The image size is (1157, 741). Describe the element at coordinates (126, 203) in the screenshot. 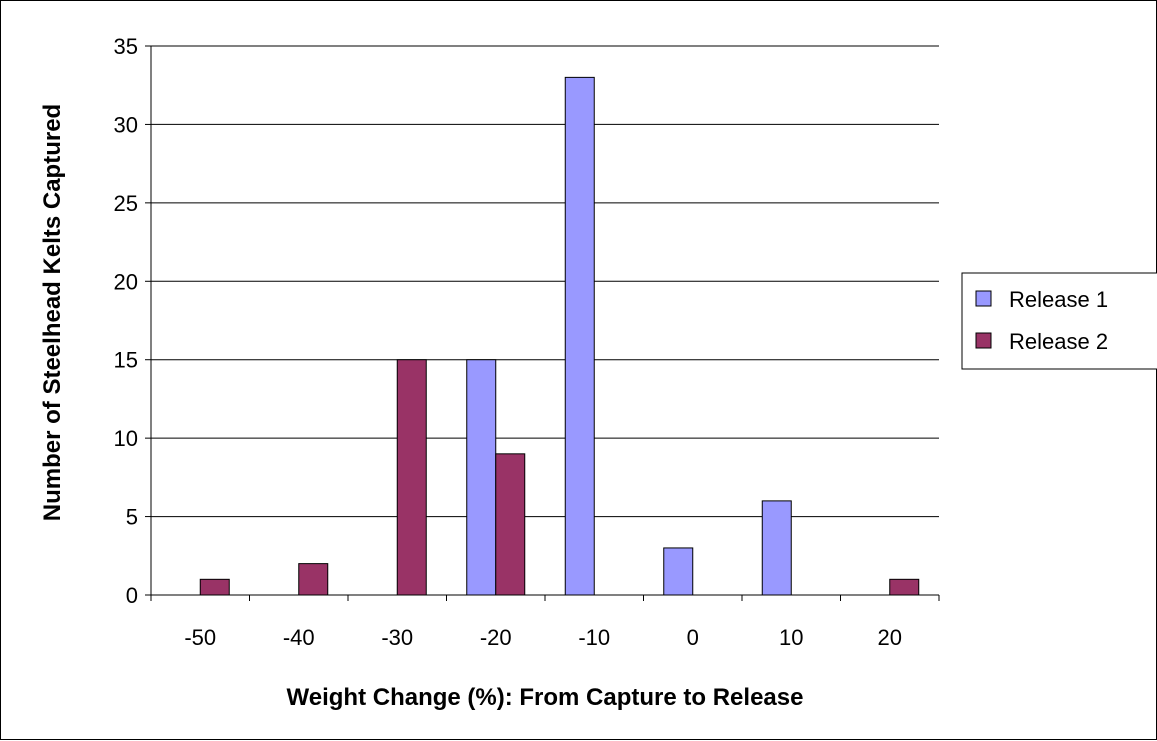

I see `y-tick-label: 25` at that location.